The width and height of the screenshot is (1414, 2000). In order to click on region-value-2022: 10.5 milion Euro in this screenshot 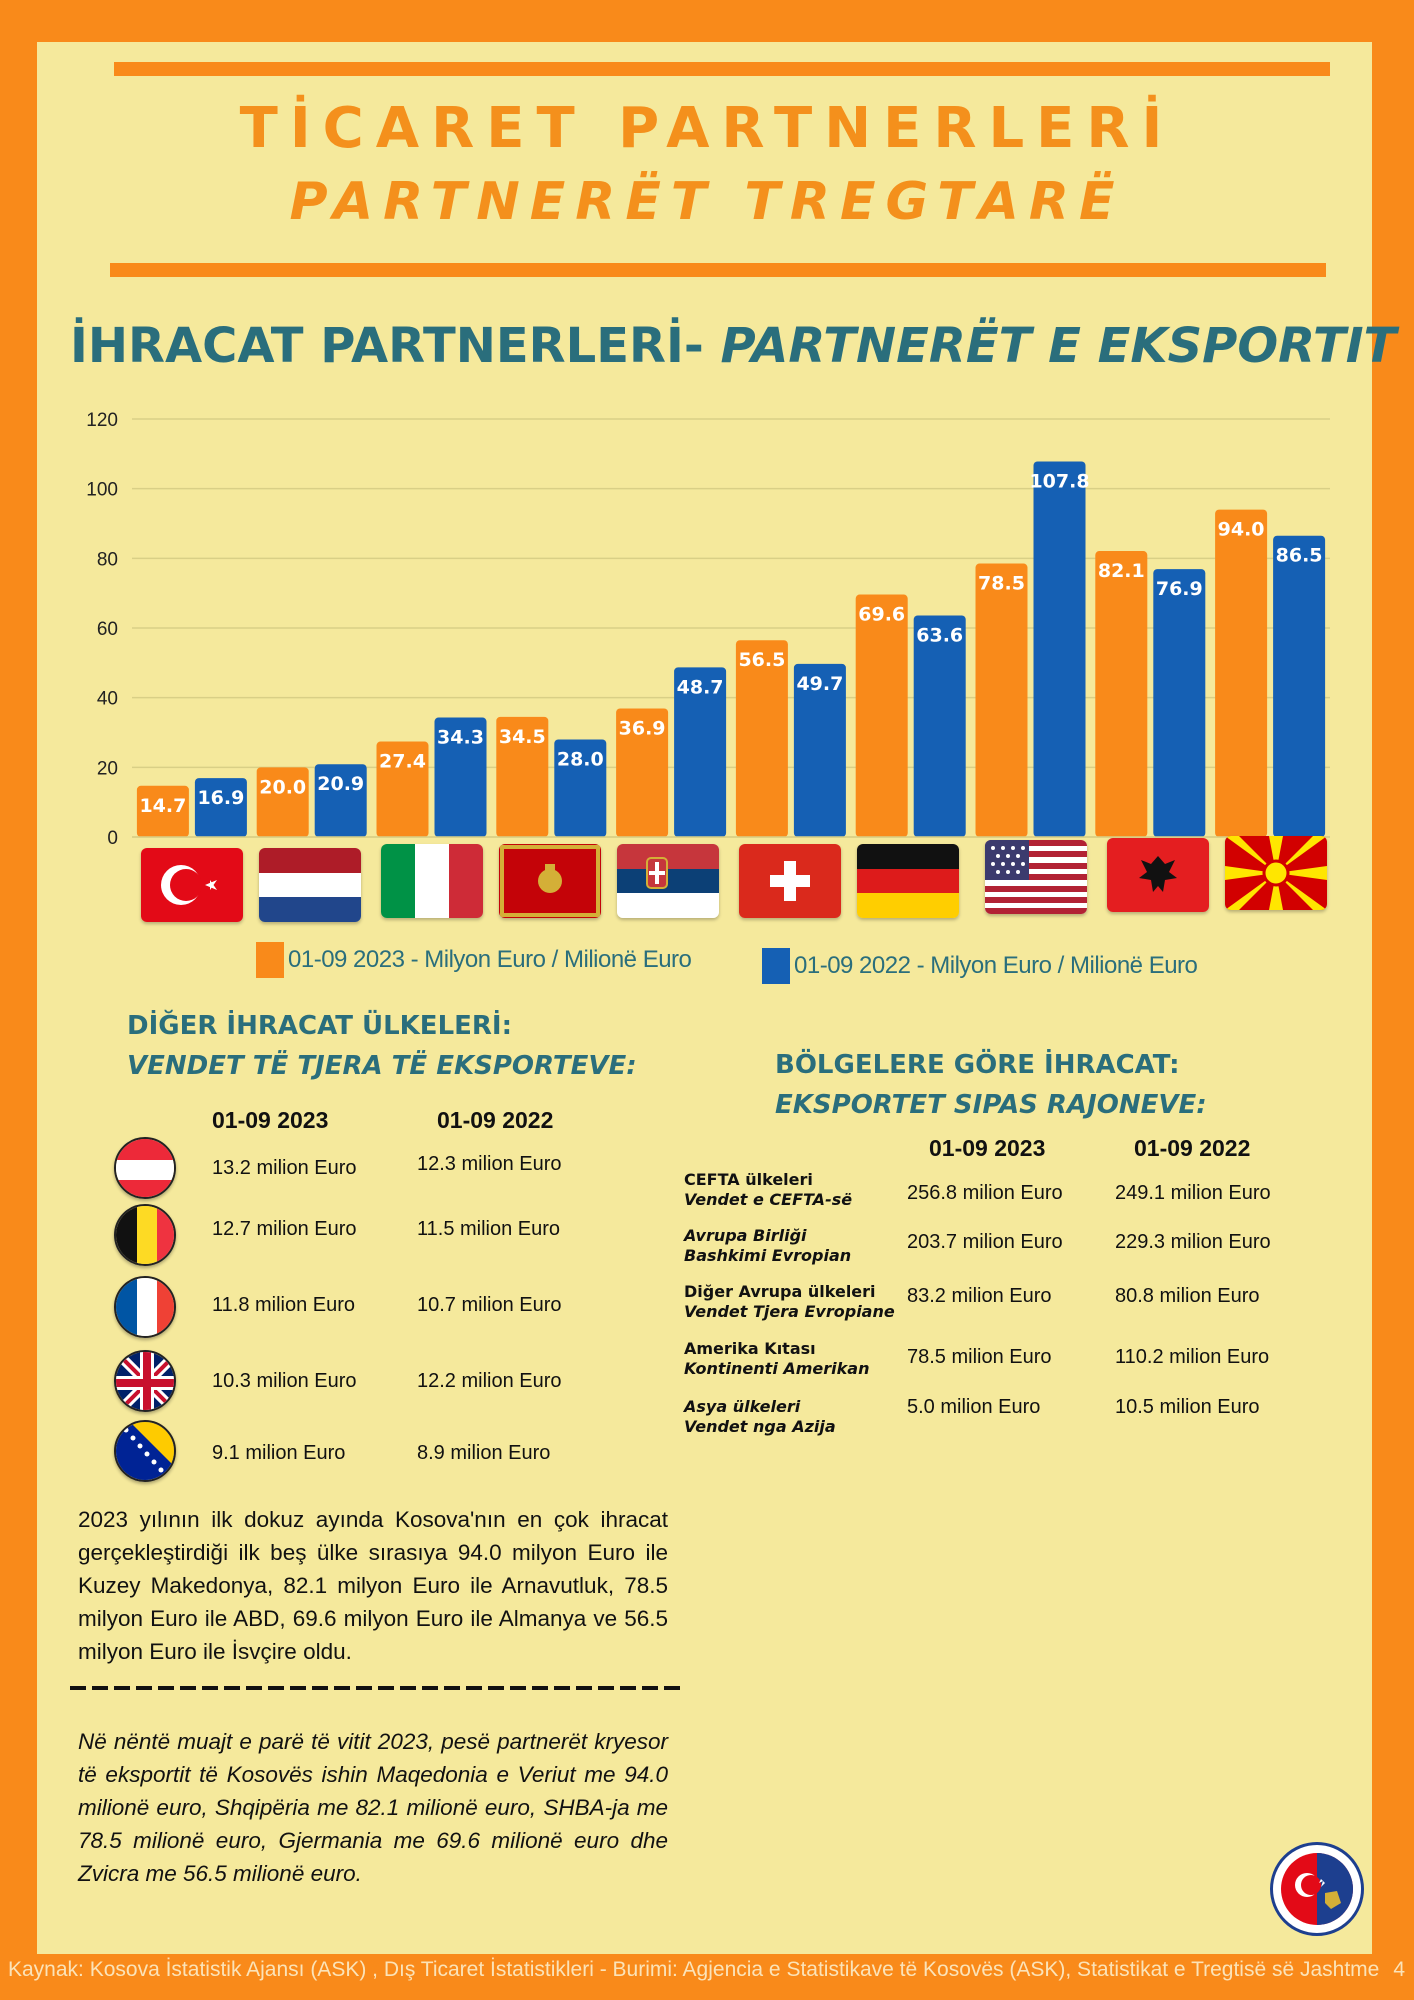, I will do `click(1187, 1407)`.